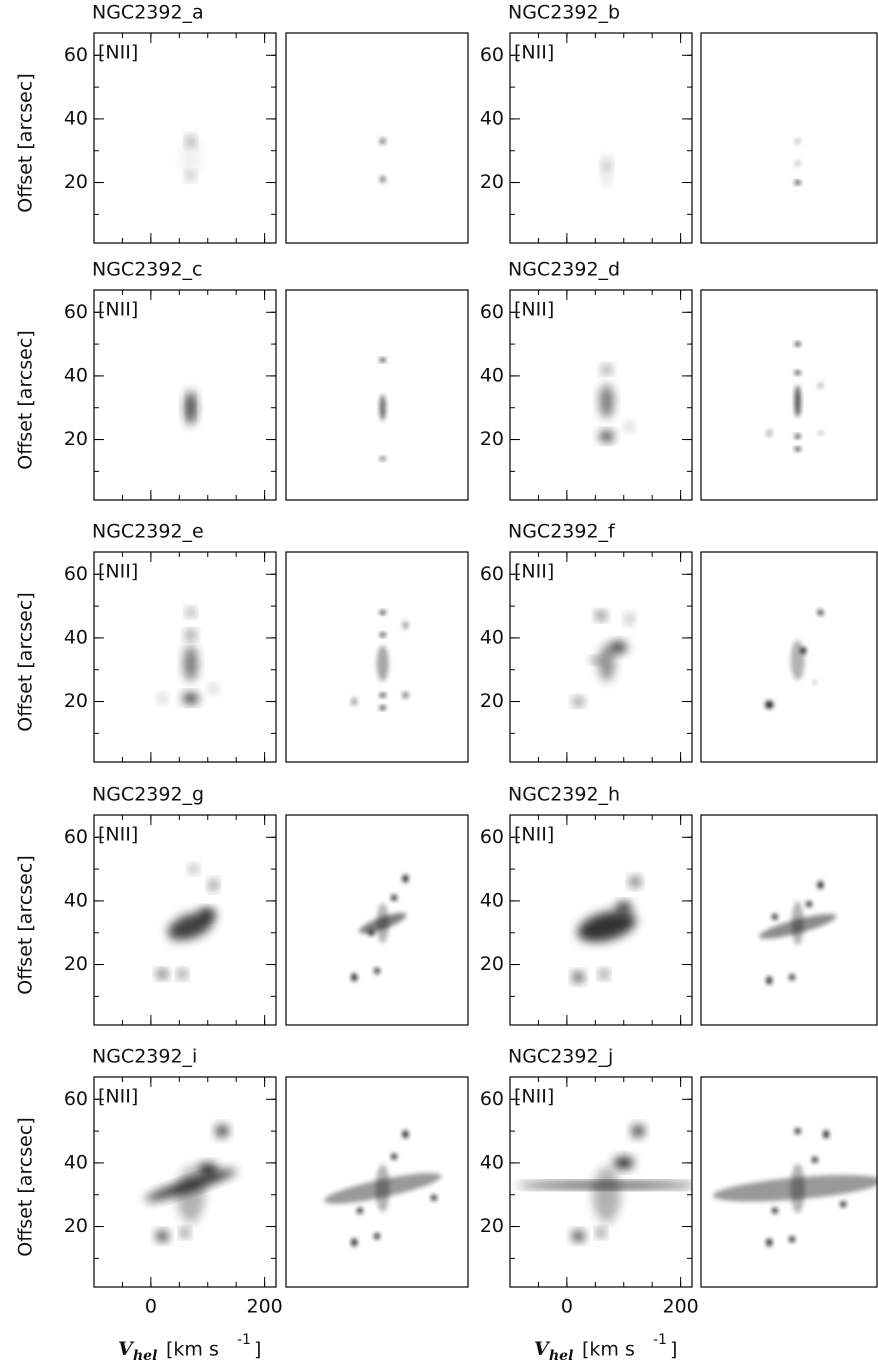 Image resolution: width=878 pixels, height=1368 pixels. I want to click on panel-title: NGC2392_c, so click(147, 270).